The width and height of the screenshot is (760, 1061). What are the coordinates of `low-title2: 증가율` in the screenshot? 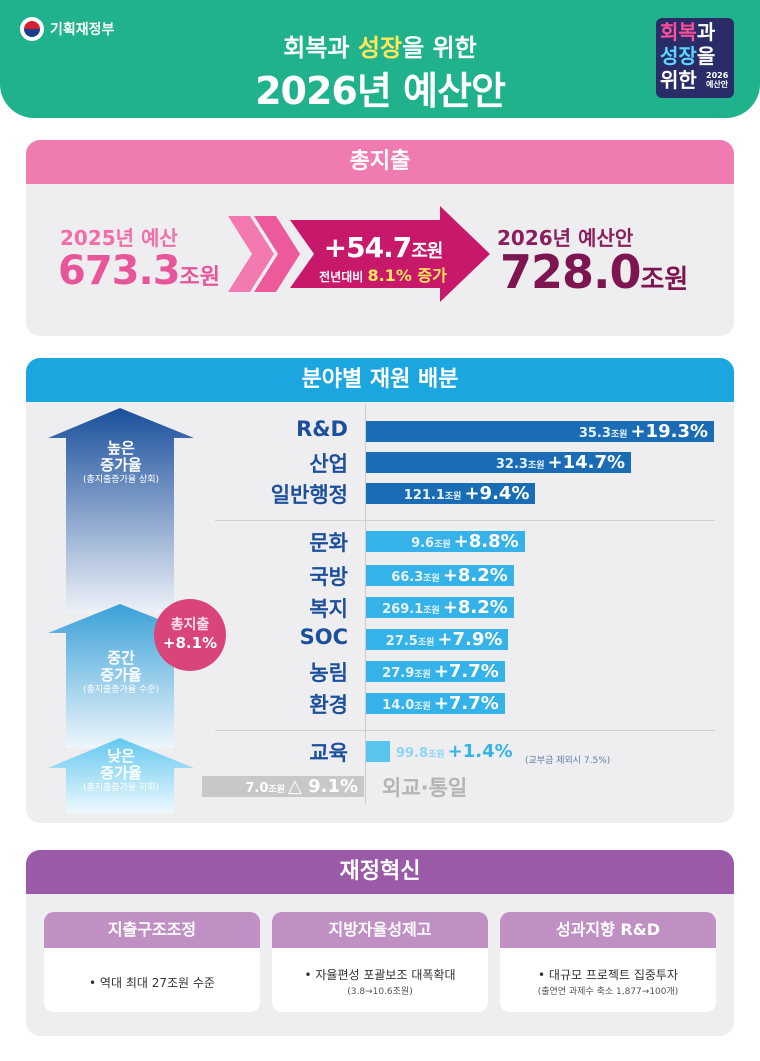 It's located at (121, 773).